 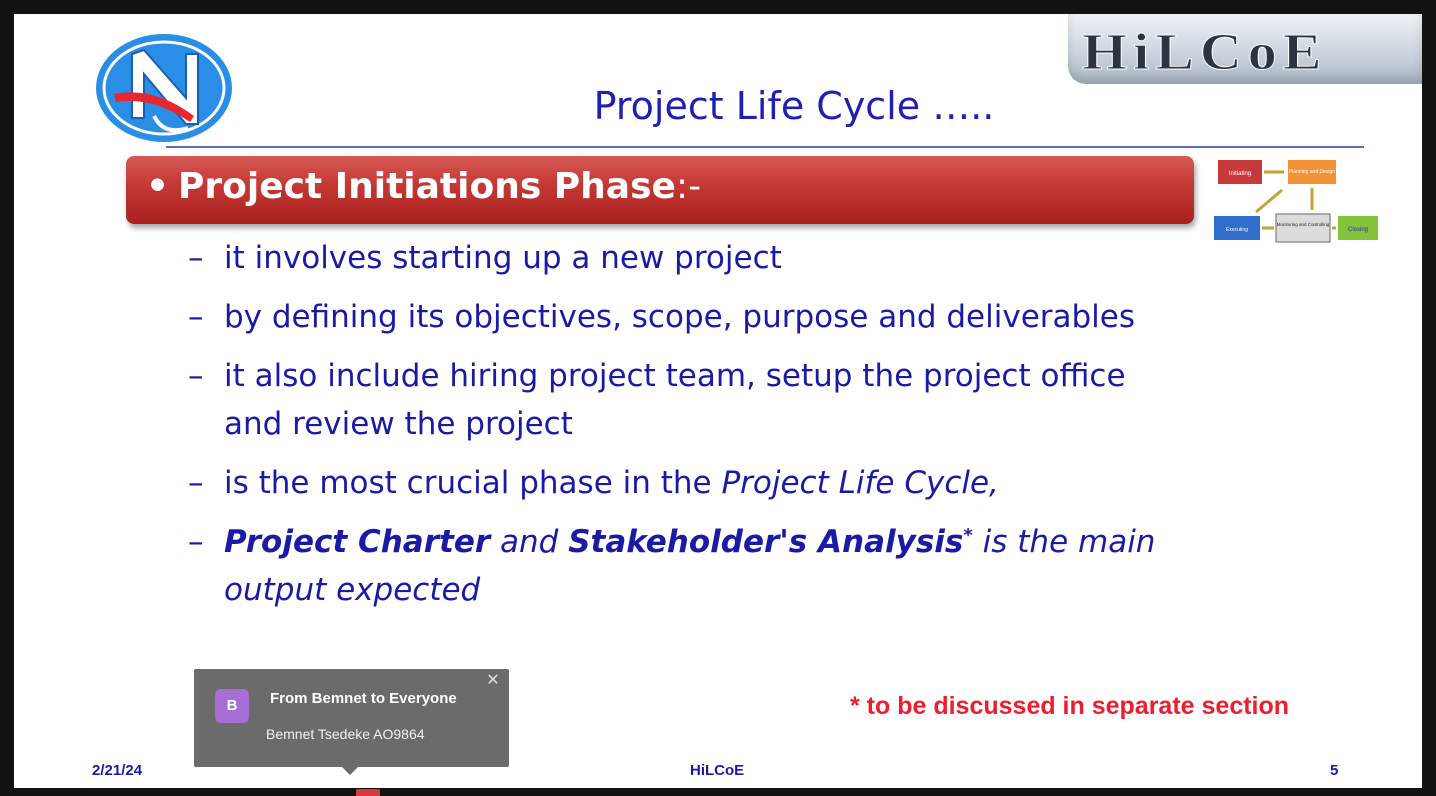 What do you see at coordinates (357, 542) in the screenshot?
I see `bullet-bold-text: Project Charter` at bounding box center [357, 542].